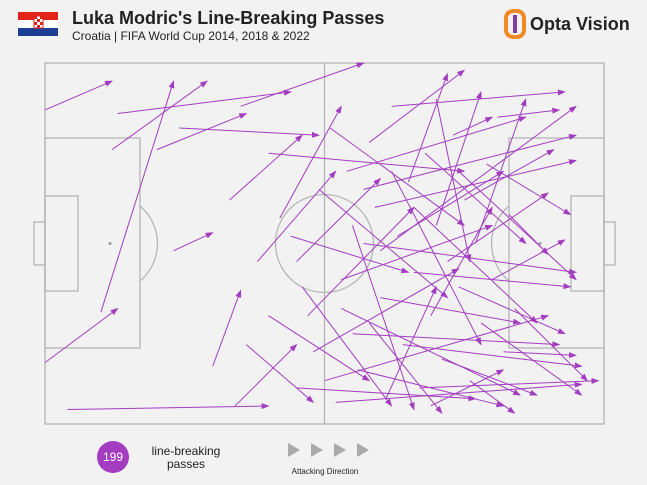 The image size is (647, 485). What do you see at coordinates (38, 24) in the screenshot?
I see `flag` at bounding box center [38, 24].